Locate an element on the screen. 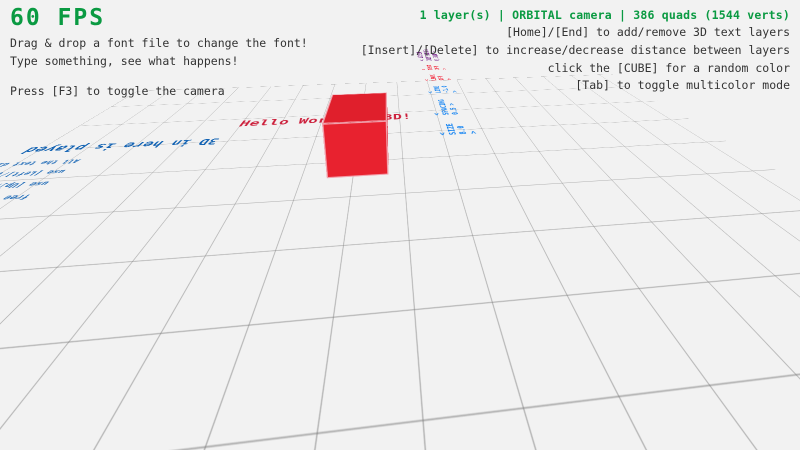  cube-face-top is located at coordinates (355, 149).